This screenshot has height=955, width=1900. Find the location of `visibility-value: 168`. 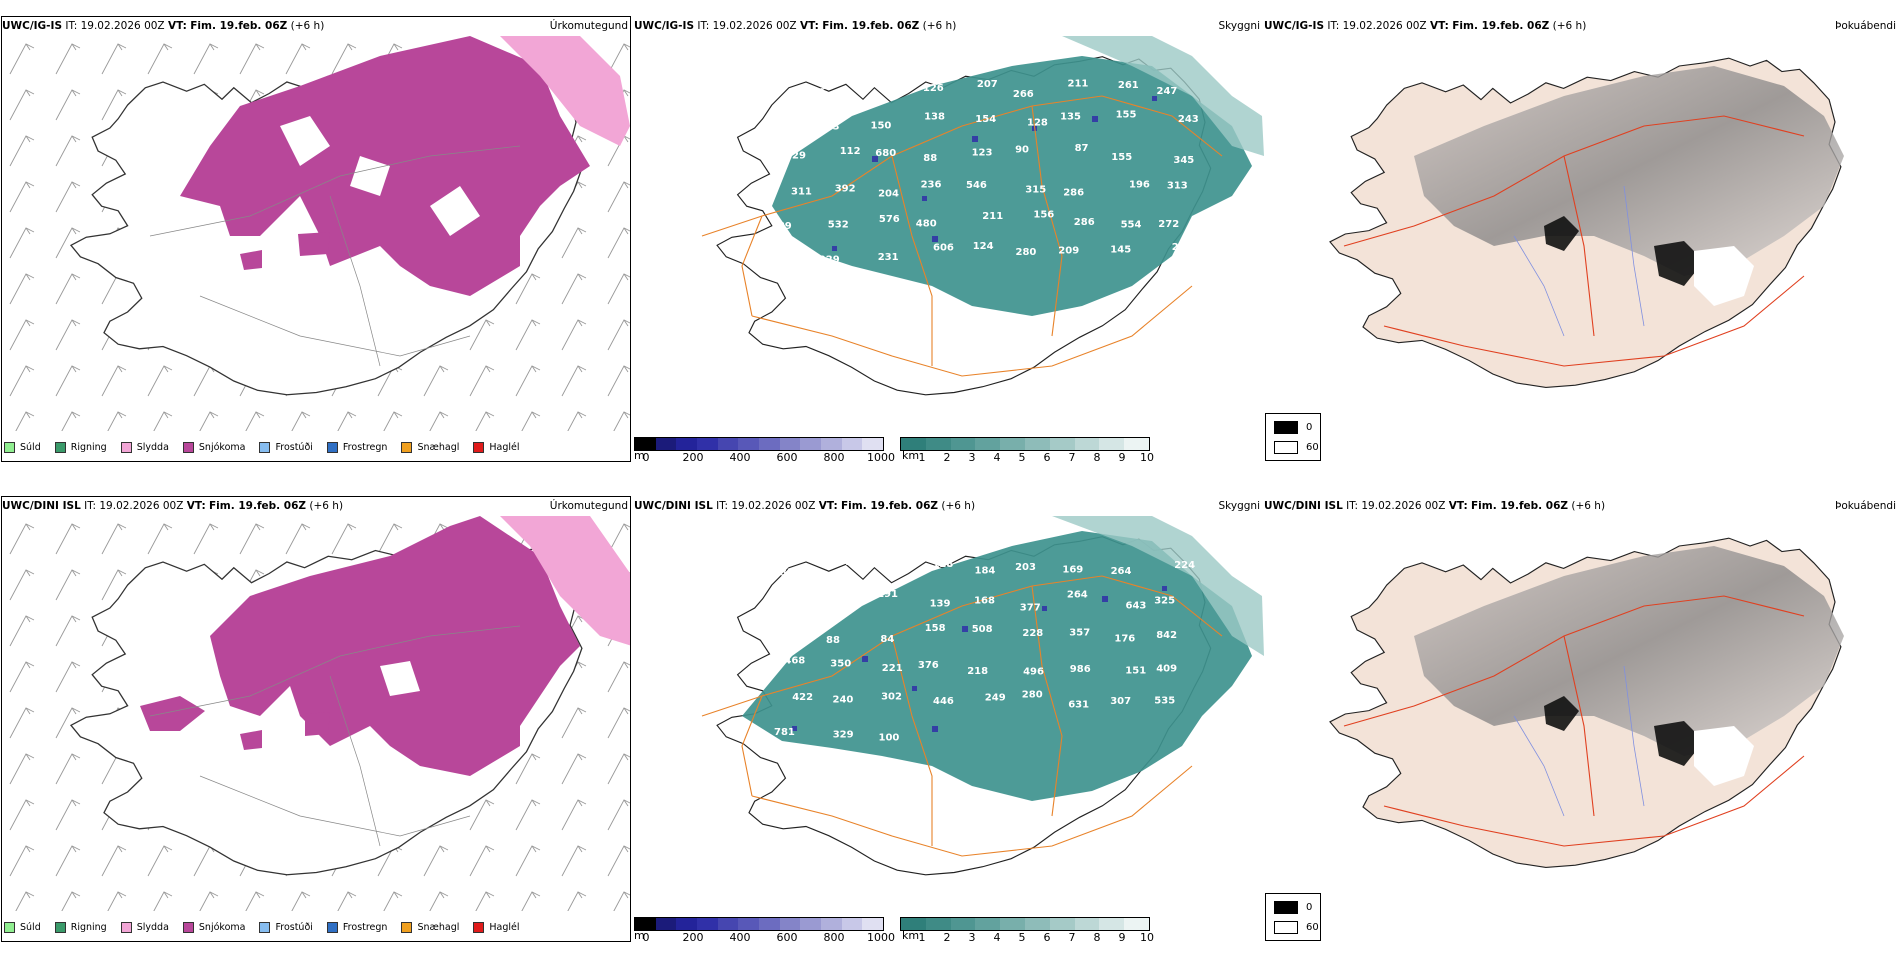

visibility-value: 168 is located at coordinates (984, 600).